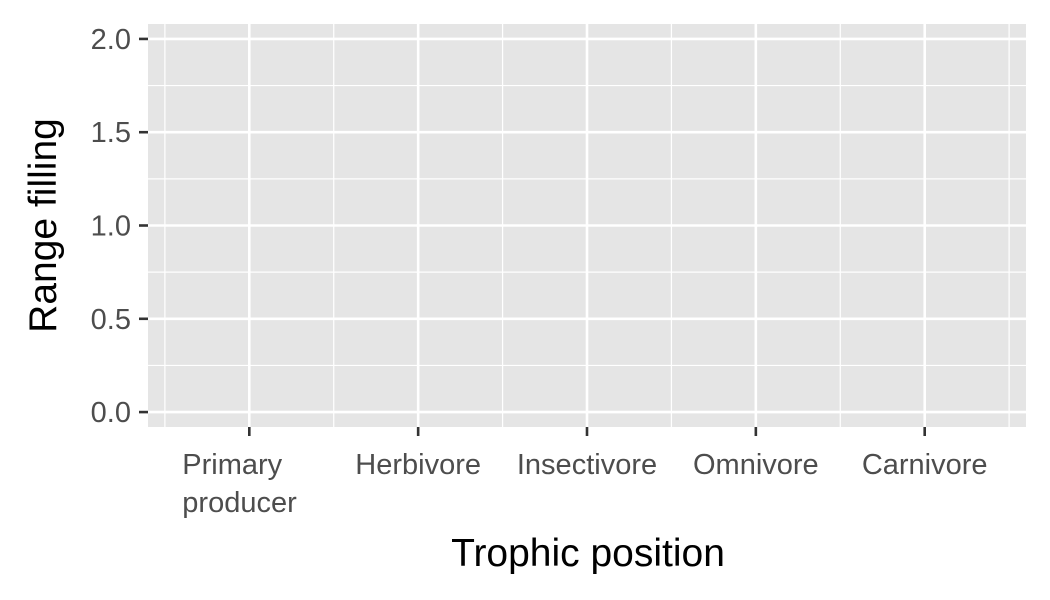  Describe the element at coordinates (111, 227) in the screenshot. I see `y-tick-label: 1.0` at that location.